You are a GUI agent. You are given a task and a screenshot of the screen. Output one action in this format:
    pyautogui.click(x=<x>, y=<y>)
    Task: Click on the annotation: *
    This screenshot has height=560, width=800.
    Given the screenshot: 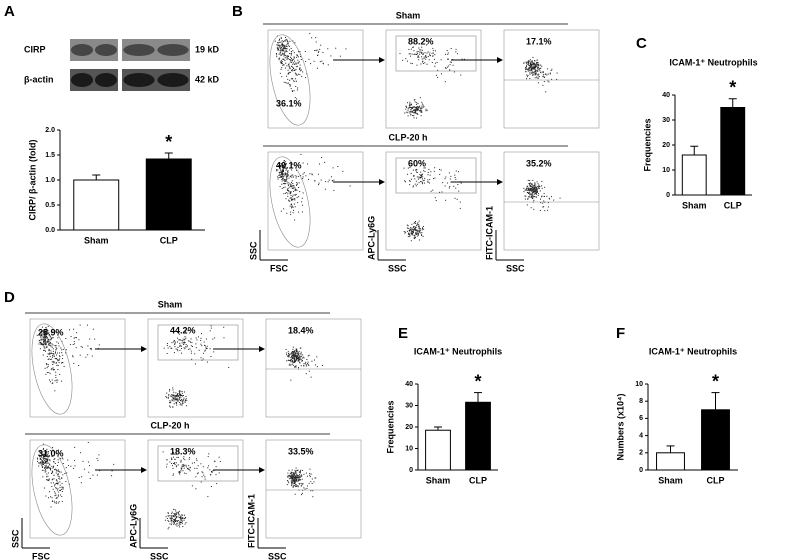 What is the action you would take?
    pyautogui.click(x=477, y=381)
    